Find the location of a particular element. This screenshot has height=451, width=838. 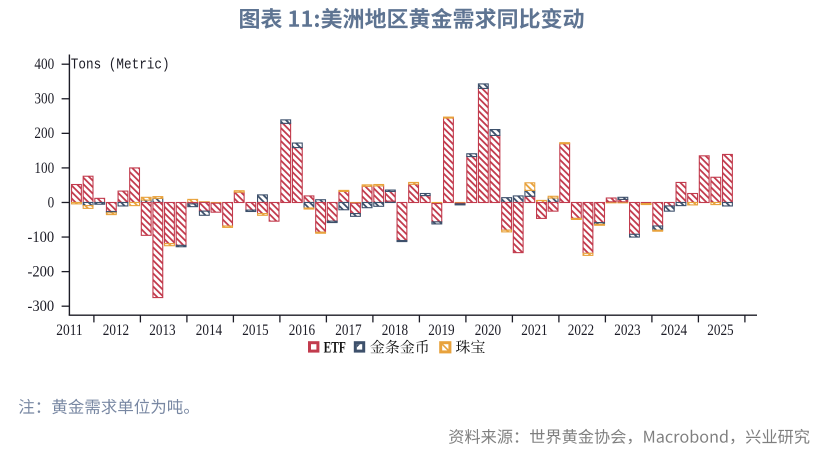

svg-text: 100 is located at coordinates (44, 168).